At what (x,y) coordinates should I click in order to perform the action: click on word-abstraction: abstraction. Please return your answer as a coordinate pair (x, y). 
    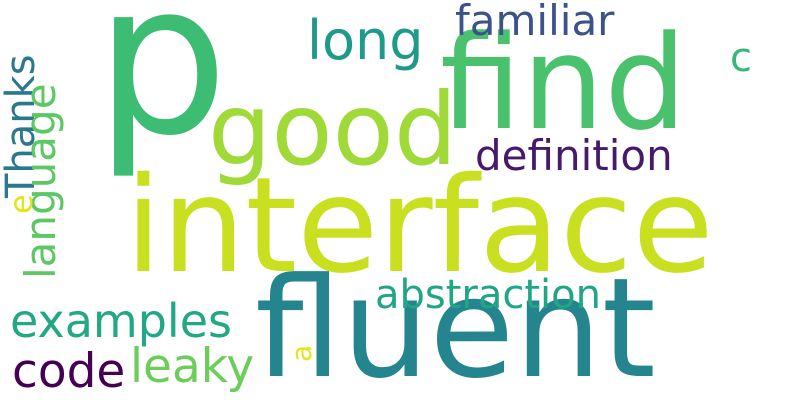
    Looking at the image, I should click on (488, 295).